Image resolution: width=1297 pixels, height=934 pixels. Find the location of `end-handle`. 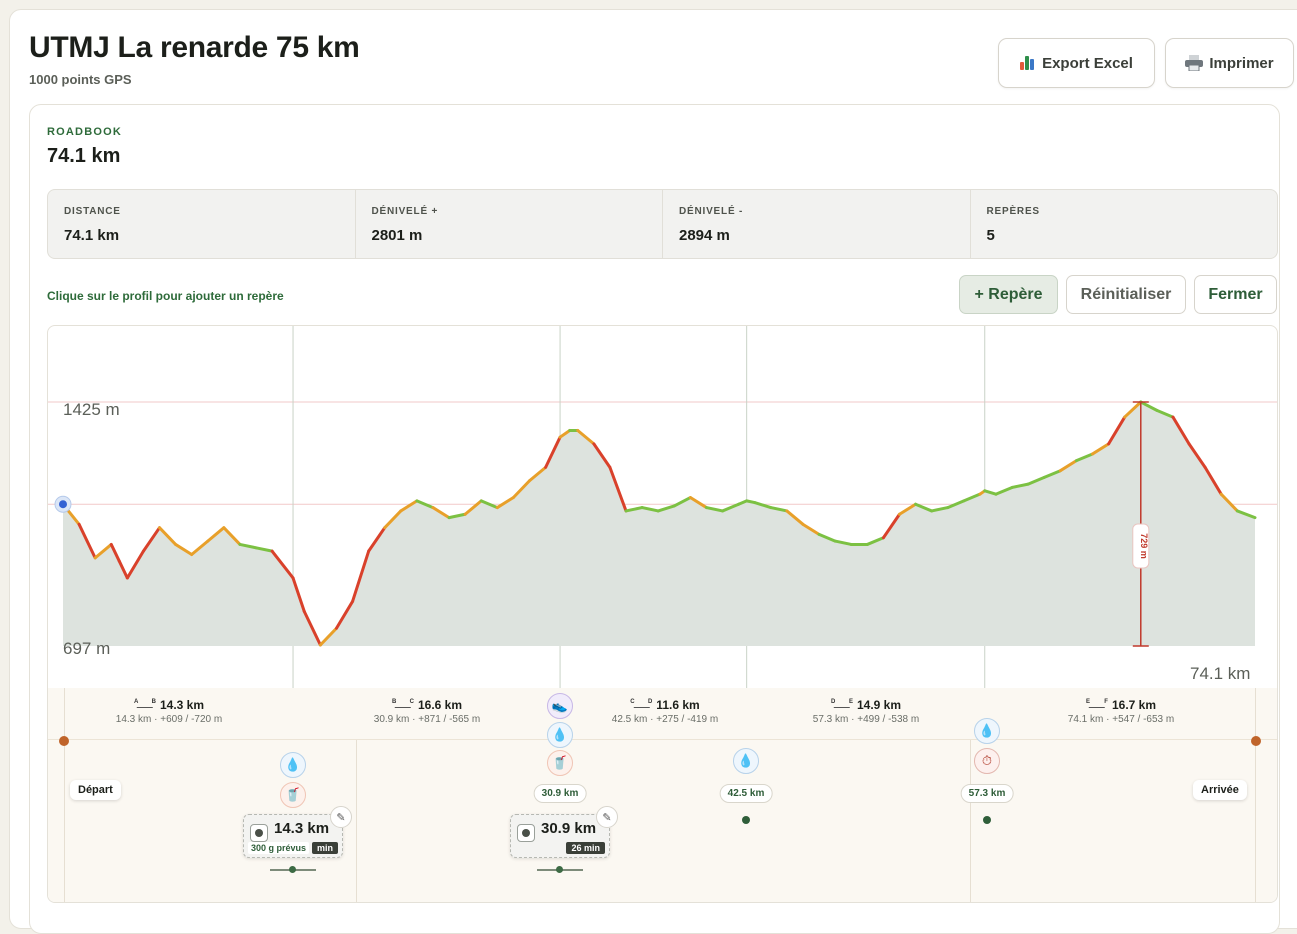

end-handle is located at coordinates (1256, 741).